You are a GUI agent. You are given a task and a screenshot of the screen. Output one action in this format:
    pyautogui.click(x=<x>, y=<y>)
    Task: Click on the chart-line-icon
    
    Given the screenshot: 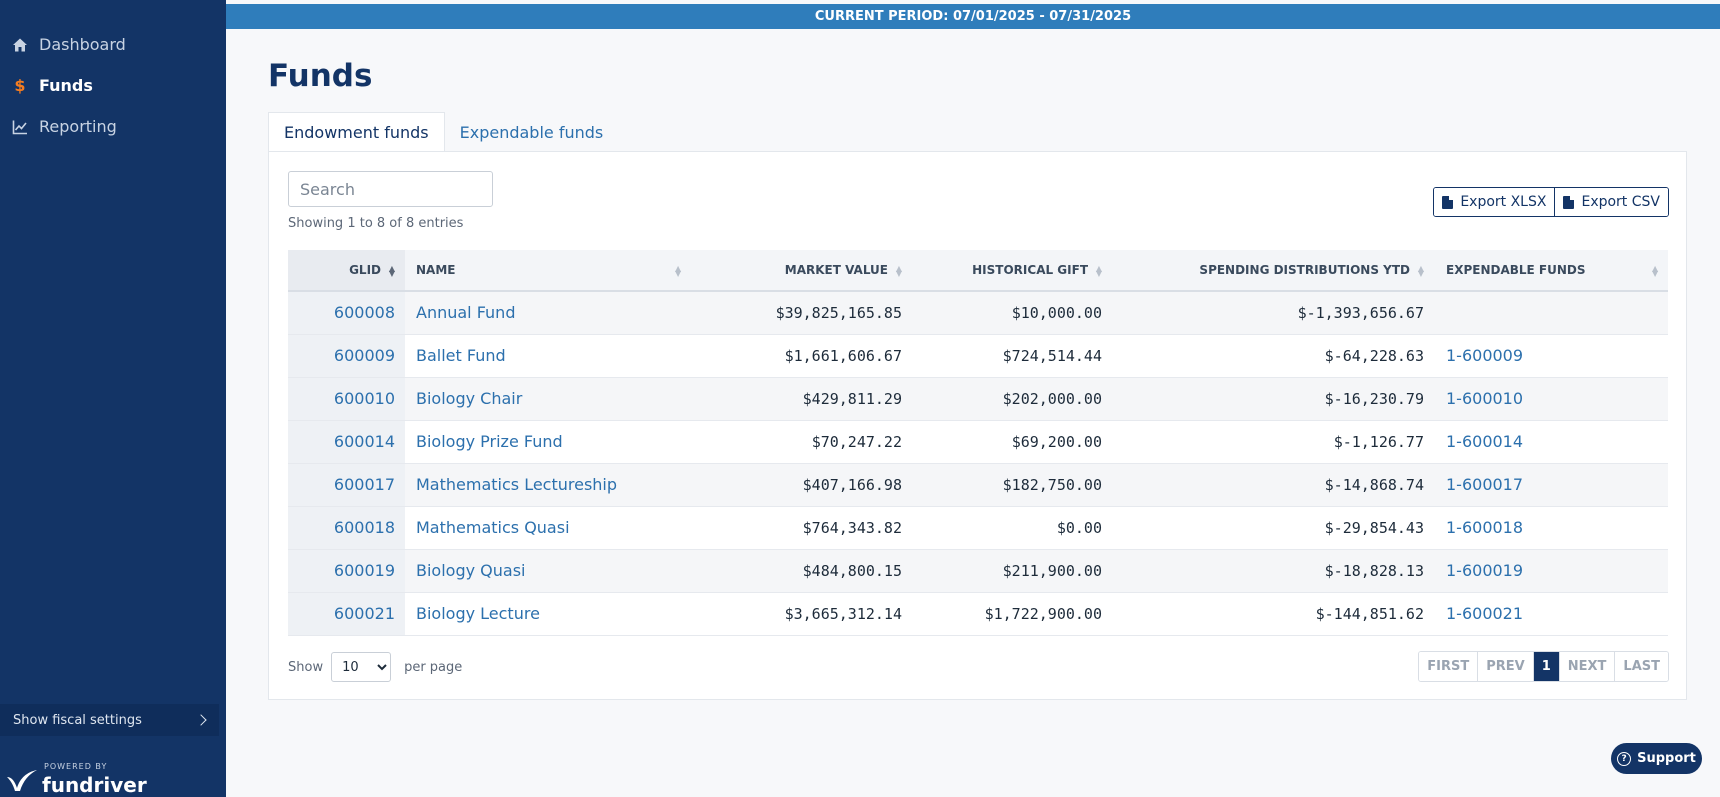 What is the action you would take?
    pyautogui.click(x=20, y=127)
    